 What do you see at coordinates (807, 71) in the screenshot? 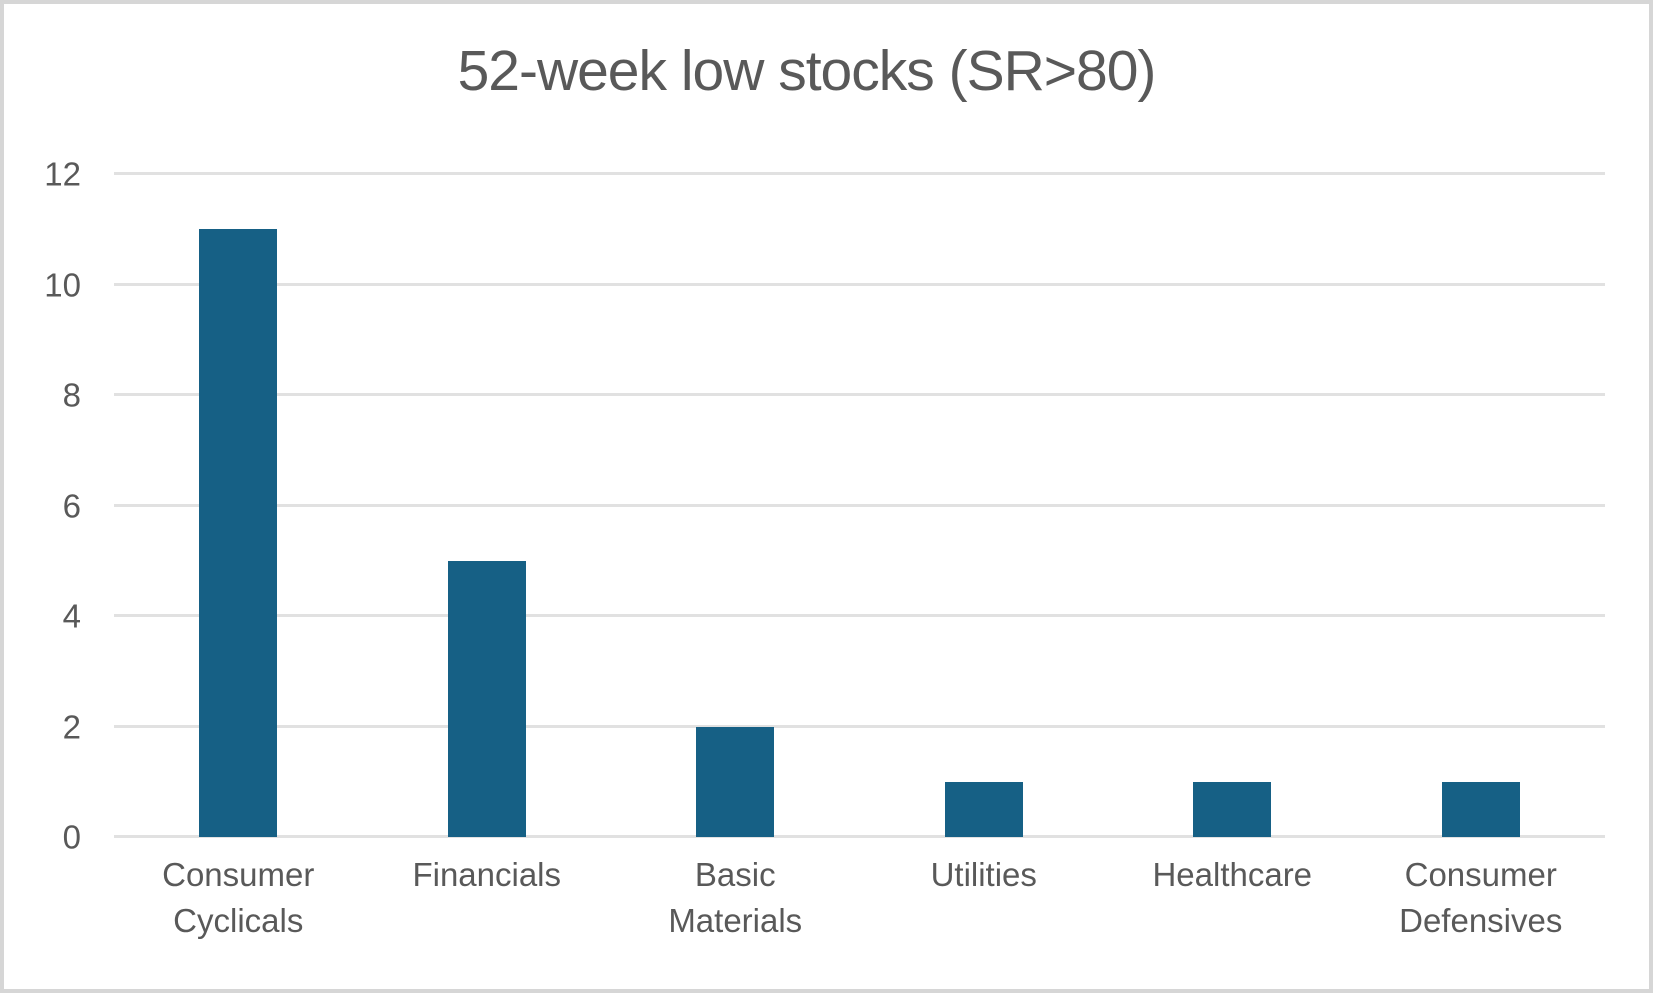
I see `chart-title: 52-week low stocks (SR>80)` at bounding box center [807, 71].